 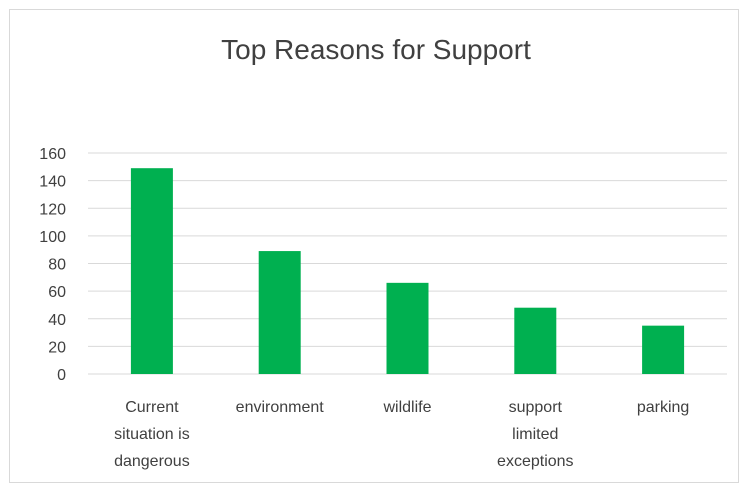 I want to click on x-category-label: dangerous, so click(x=152, y=461).